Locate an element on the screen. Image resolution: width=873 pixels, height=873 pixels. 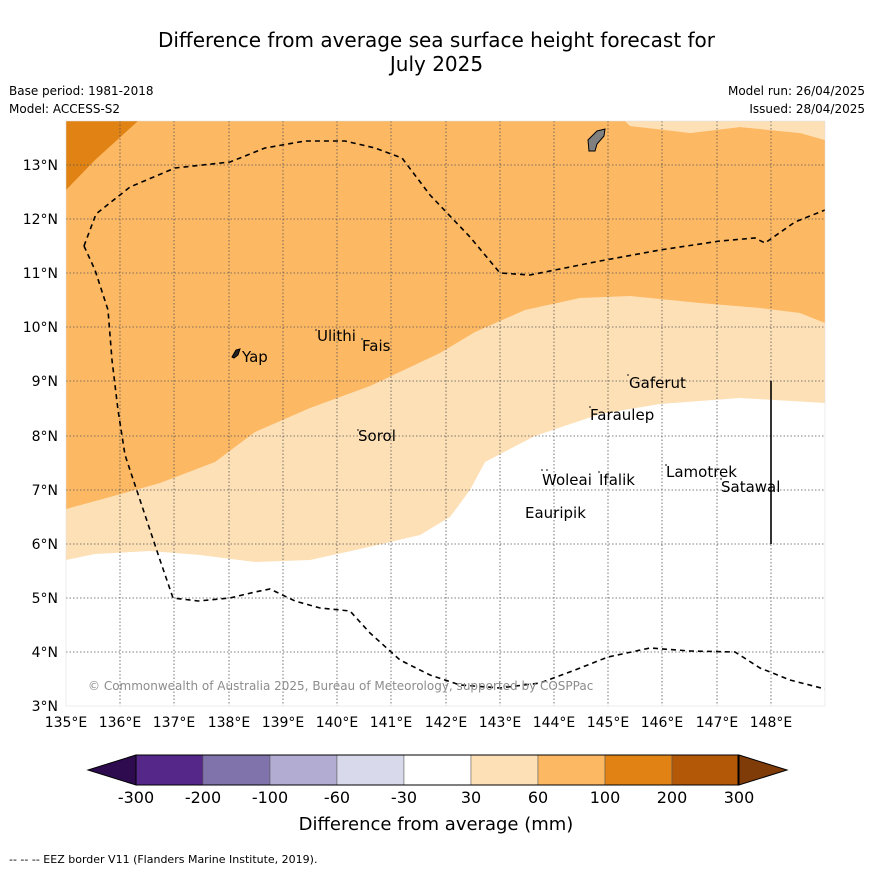
lon-tick-label: 148°E is located at coordinates (771, 723).